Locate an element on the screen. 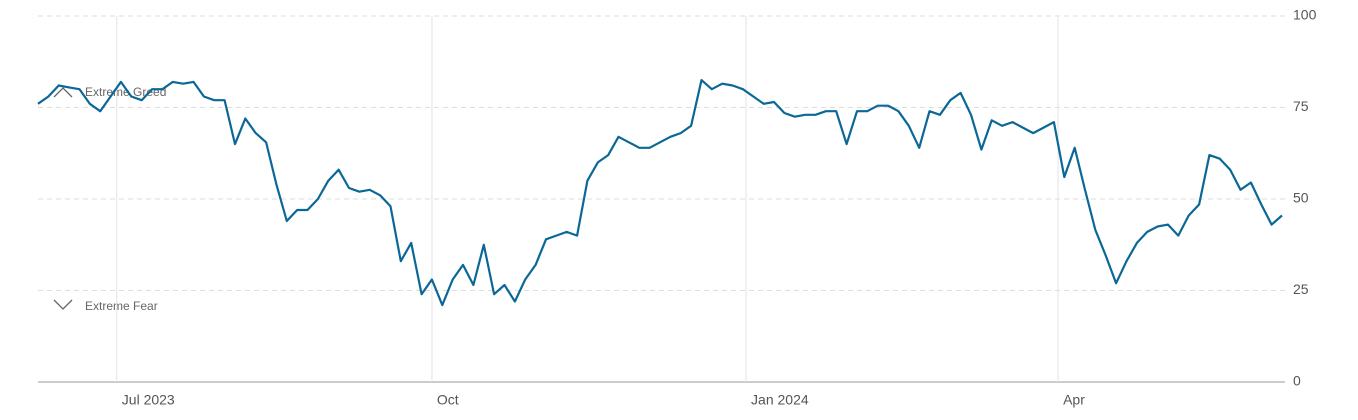 The width and height of the screenshot is (1358, 420). x-tick-label: Apr is located at coordinates (1074, 400).